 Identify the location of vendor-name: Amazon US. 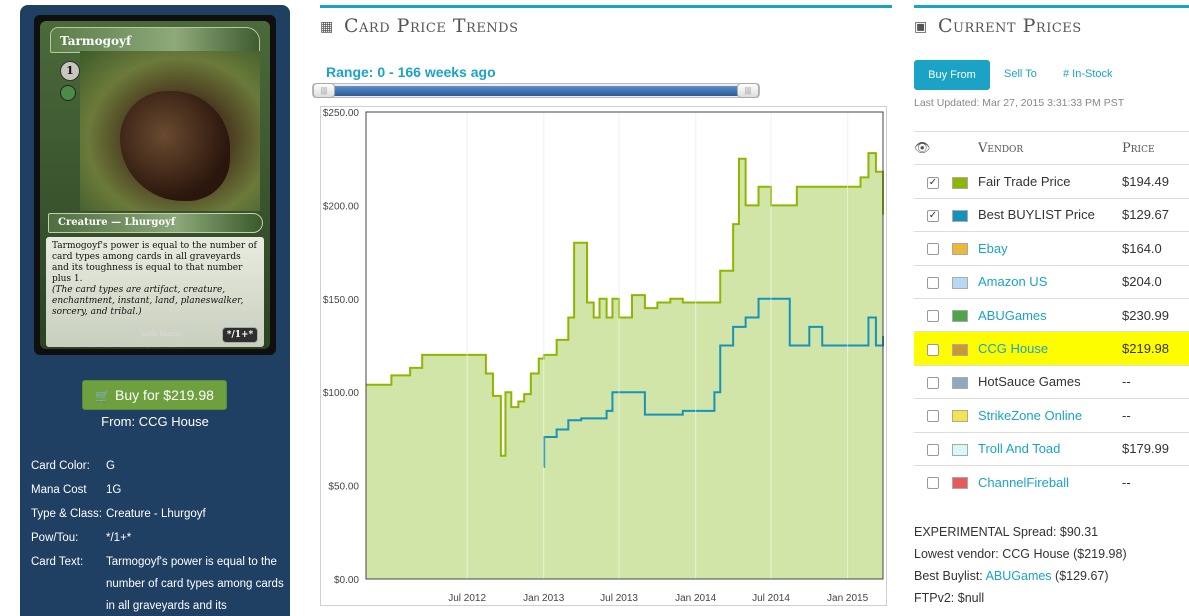
(1013, 282).